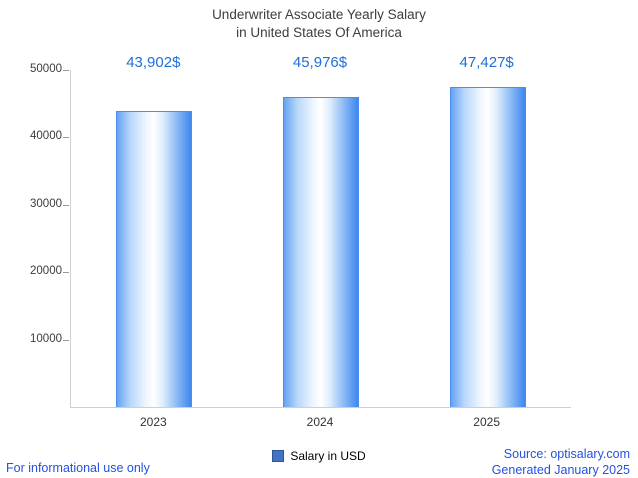 The height and width of the screenshot is (478, 638). What do you see at coordinates (78, 468) in the screenshot?
I see `disclaimer-text: For informational use only` at bounding box center [78, 468].